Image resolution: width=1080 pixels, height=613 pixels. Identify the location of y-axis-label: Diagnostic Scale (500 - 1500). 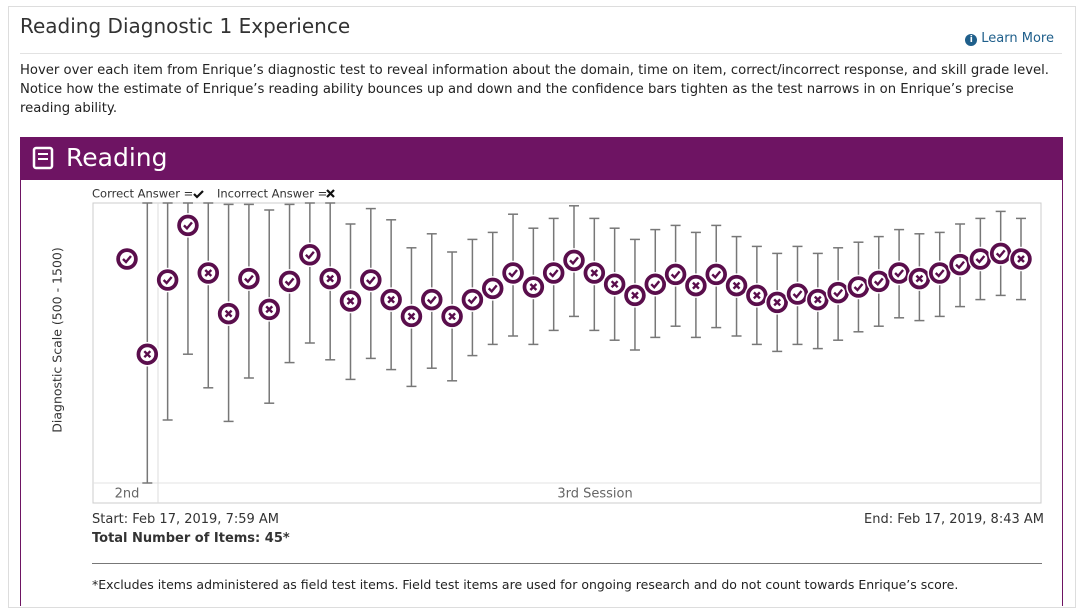
(57, 339).